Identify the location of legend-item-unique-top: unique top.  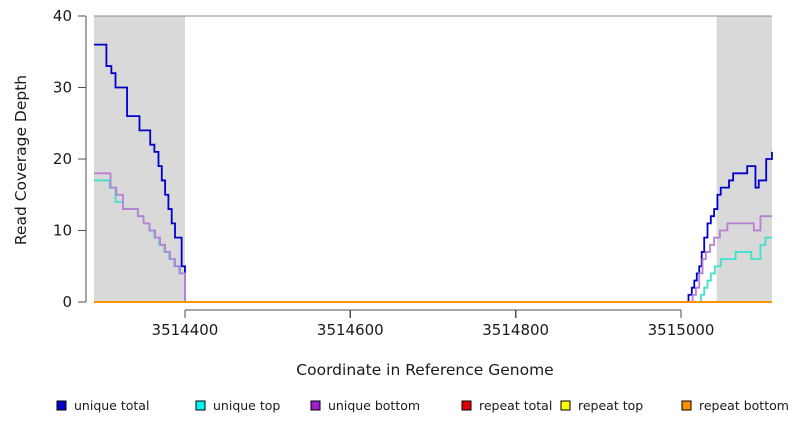
(237, 405).